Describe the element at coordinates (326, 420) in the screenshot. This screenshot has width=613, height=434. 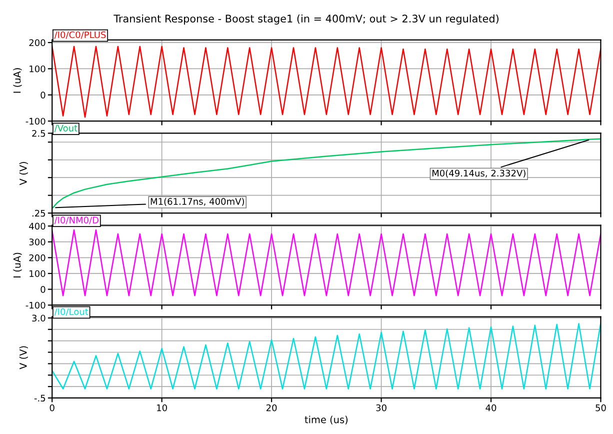
I see `x-axis-title: time (us)` at that location.